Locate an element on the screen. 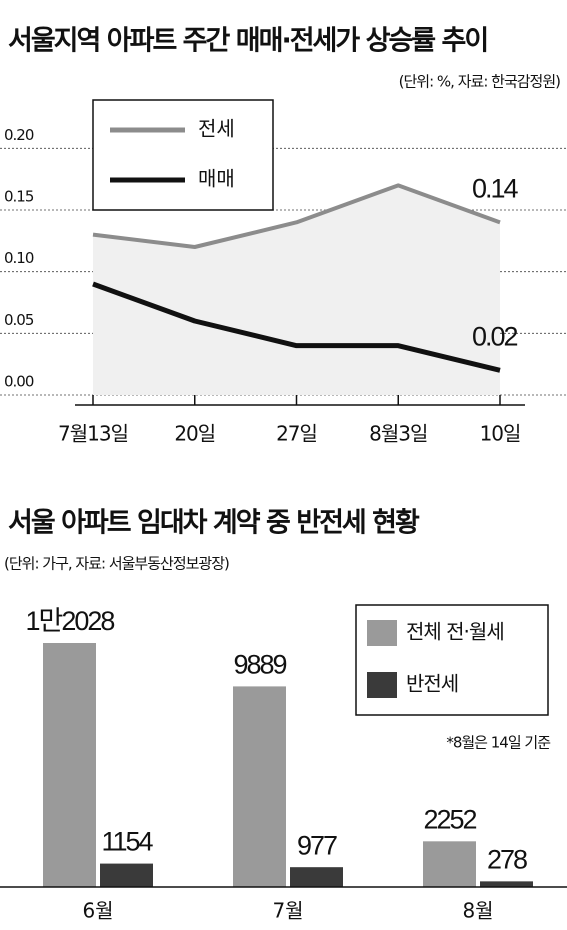 The image size is (567, 930). x-tick-label: 8월3일 is located at coordinates (398, 434).